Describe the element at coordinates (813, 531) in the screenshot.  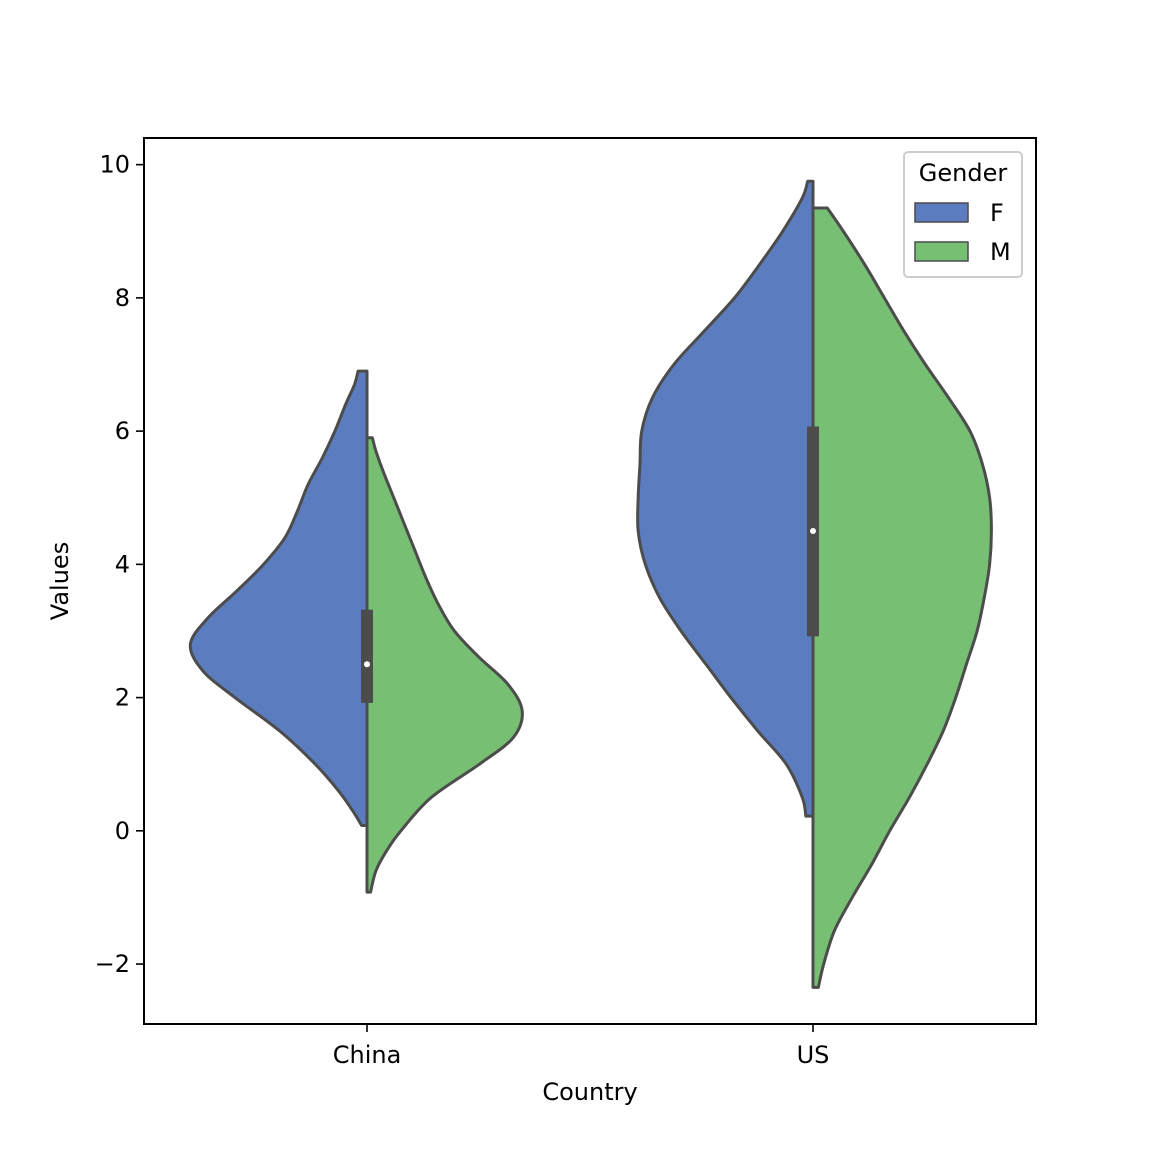
I see `box-median-us` at that location.